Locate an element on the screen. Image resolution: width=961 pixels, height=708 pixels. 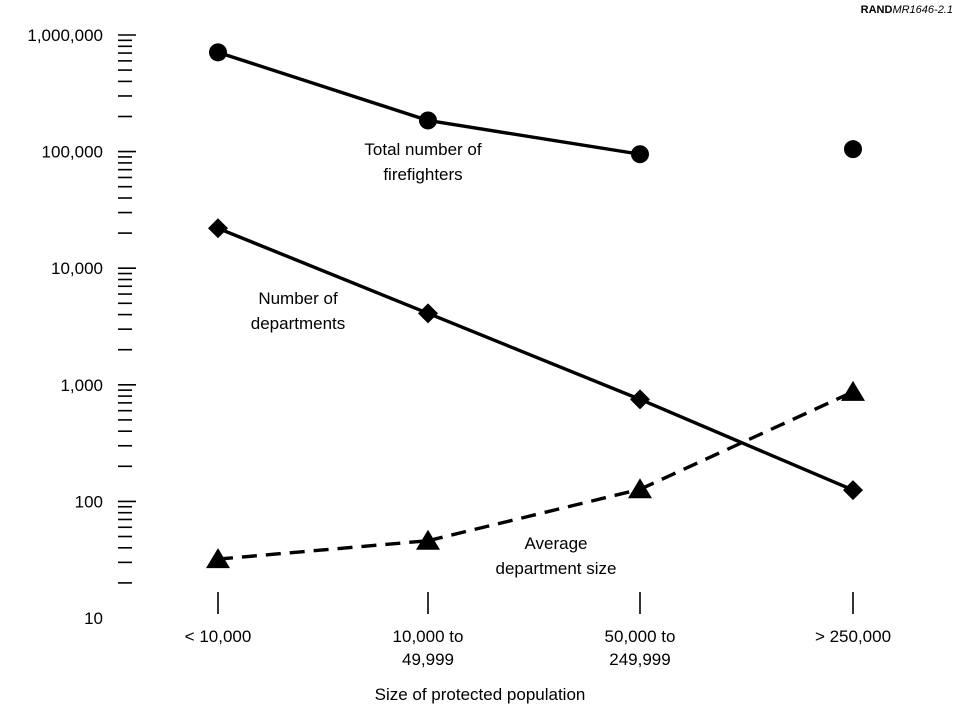
series-label: Average is located at coordinates (555, 543).